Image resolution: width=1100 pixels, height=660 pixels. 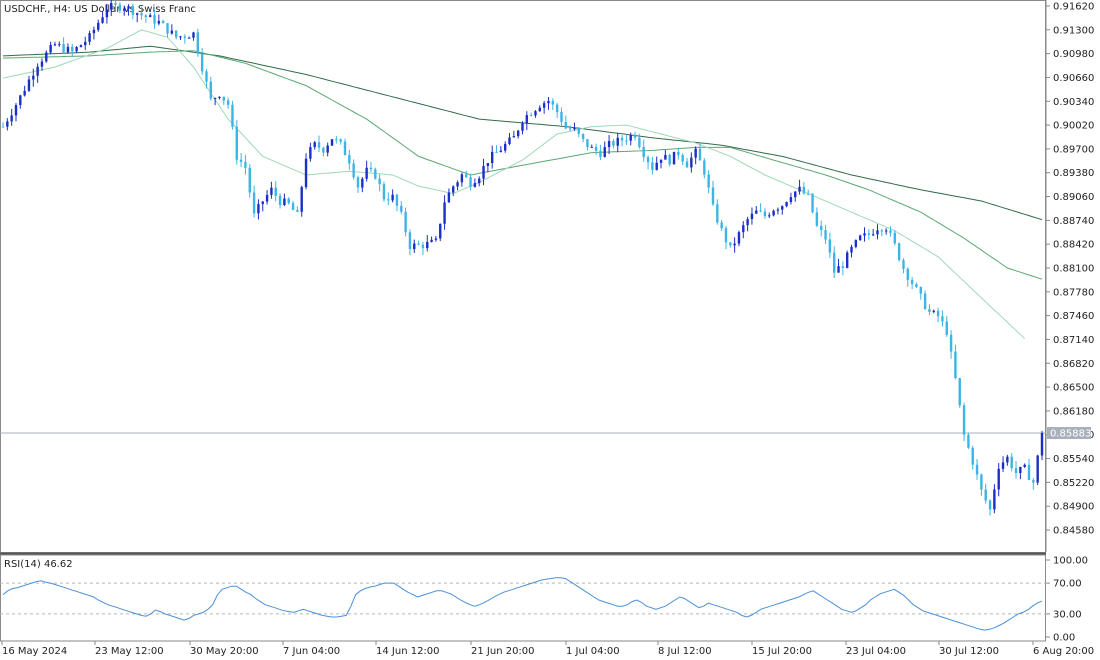 I want to click on rsi-y-ticks: 100.00 70.00 30.00 0.00, so click(x=1067, y=600).